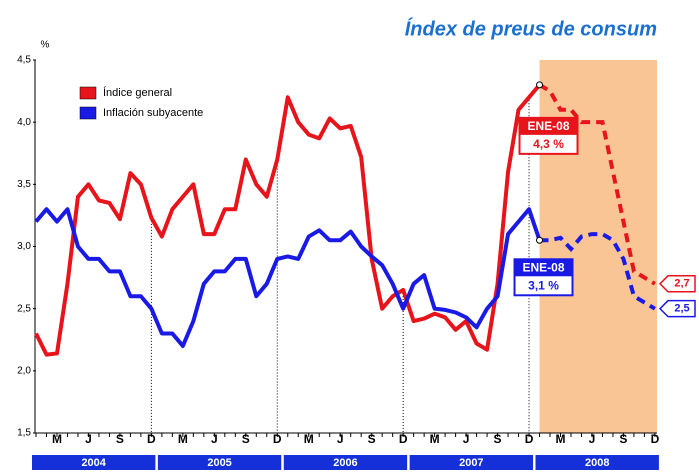 The width and height of the screenshot is (699, 475). I want to click on y-tick-label: 2,0, so click(24, 370).